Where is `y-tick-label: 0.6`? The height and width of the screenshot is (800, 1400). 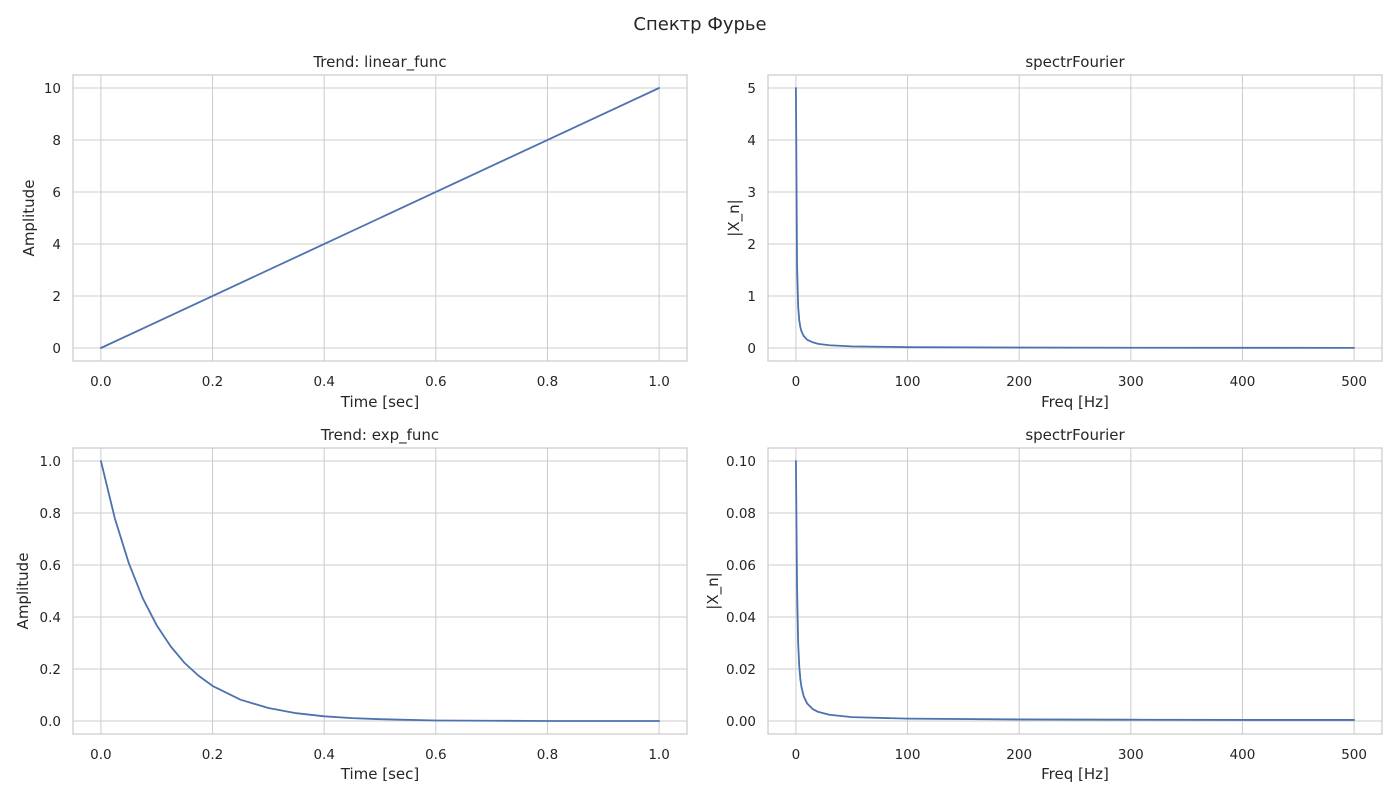
y-tick-label: 0.6 is located at coordinates (50, 566).